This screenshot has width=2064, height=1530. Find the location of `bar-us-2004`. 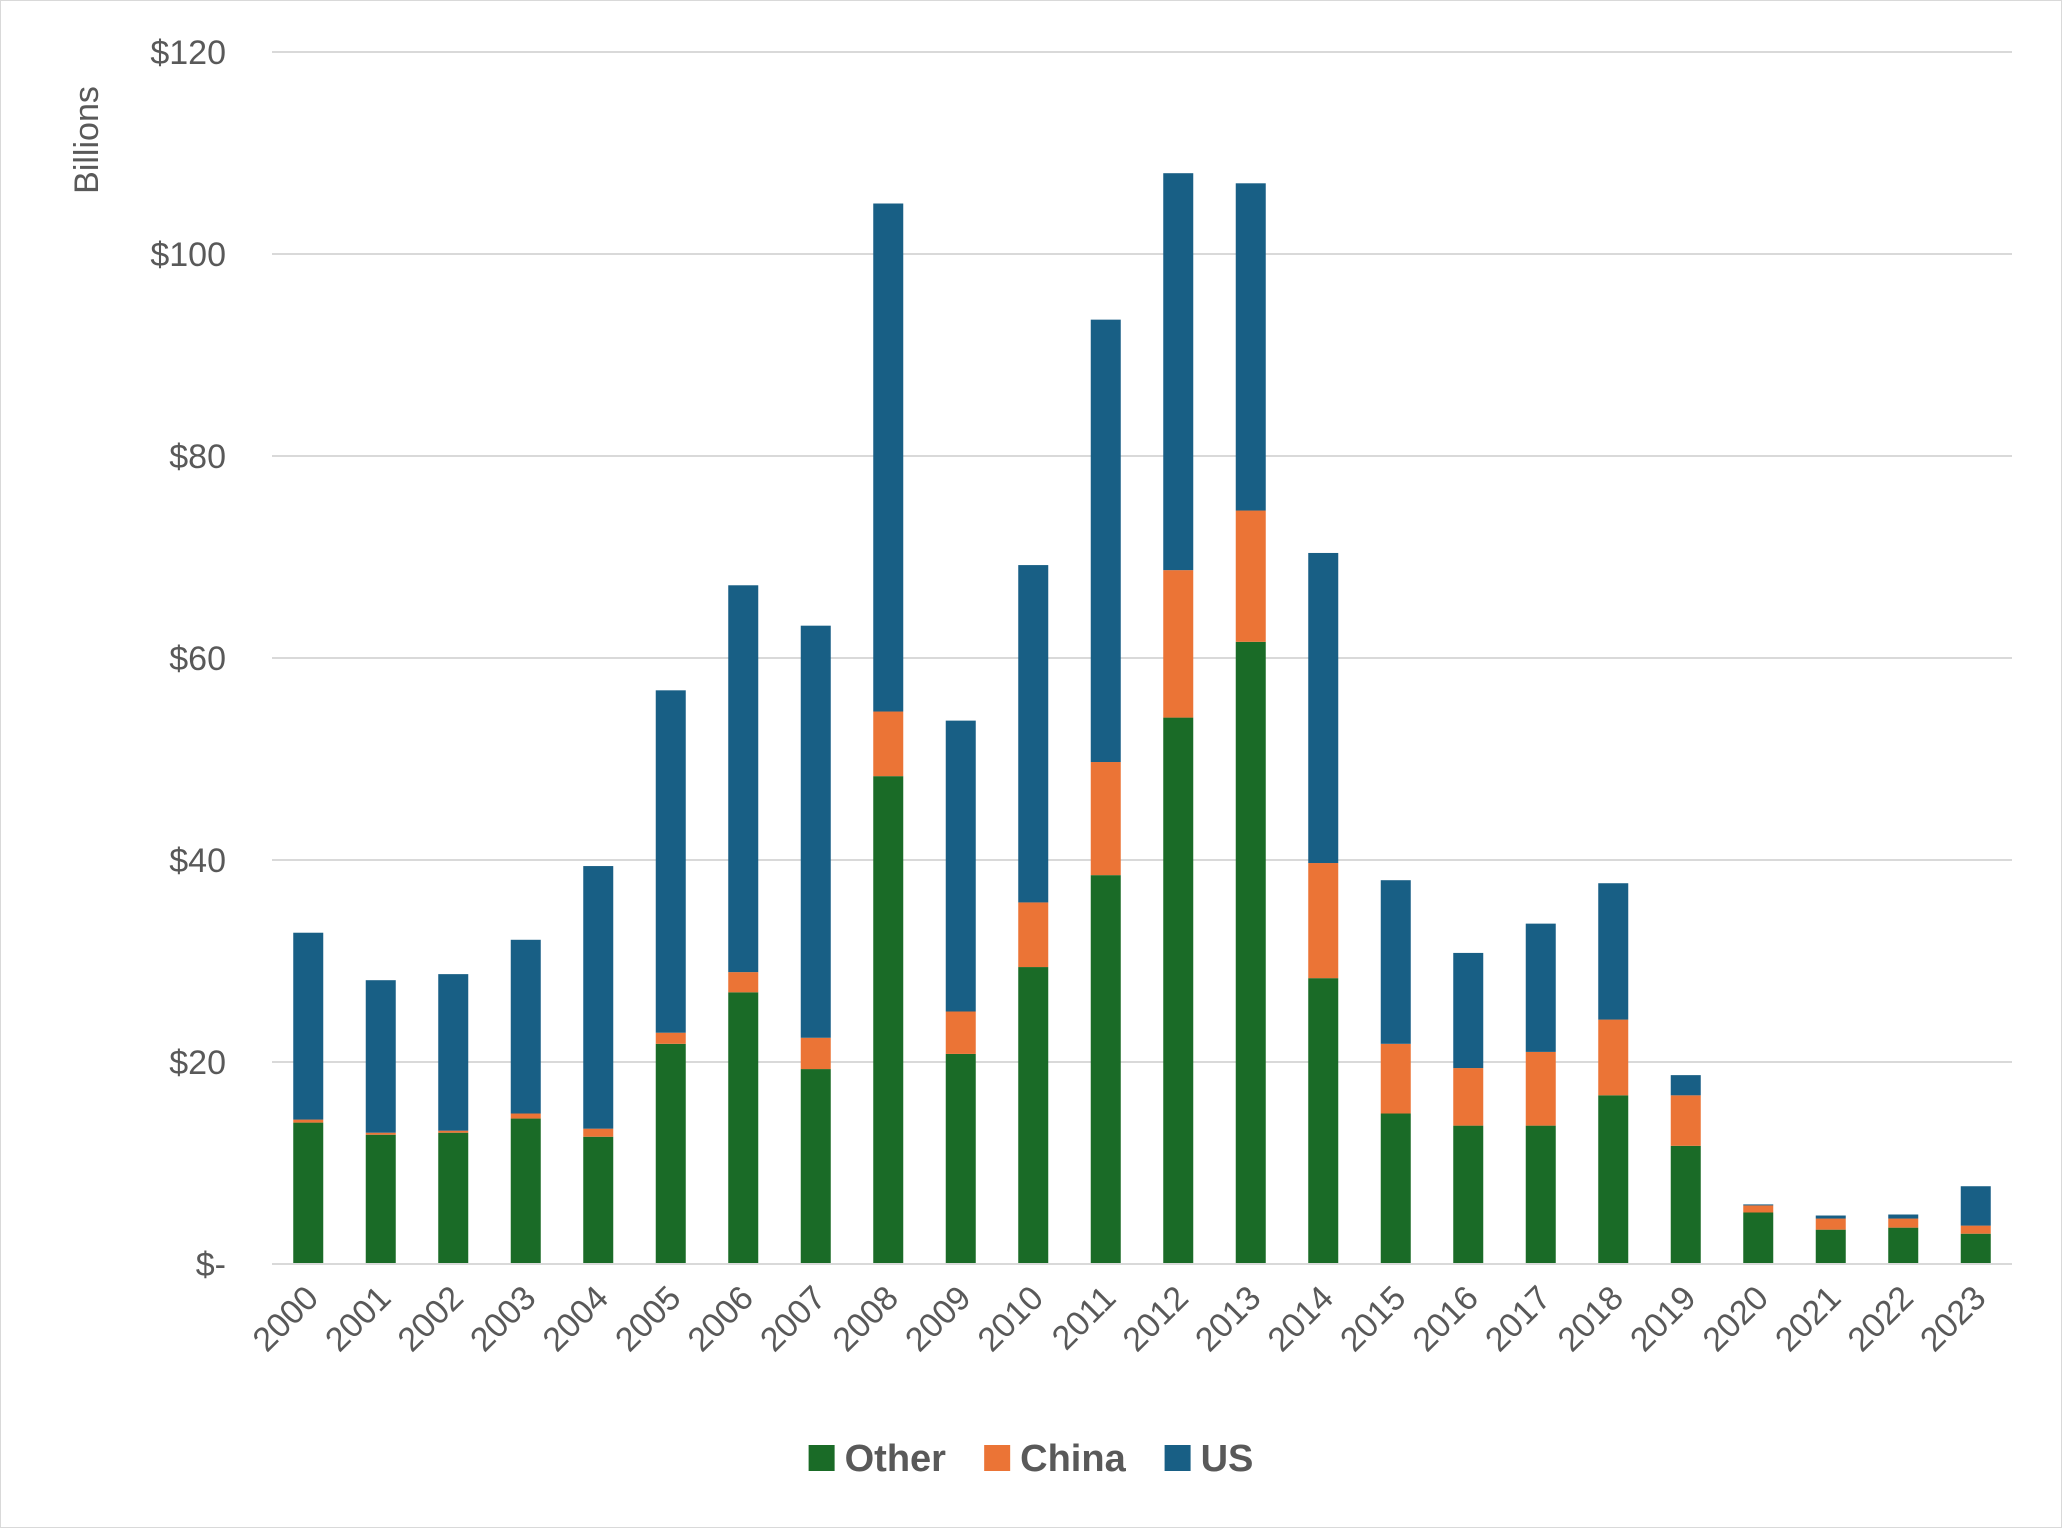

bar-us-2004 is located at coordinates (598, 997).